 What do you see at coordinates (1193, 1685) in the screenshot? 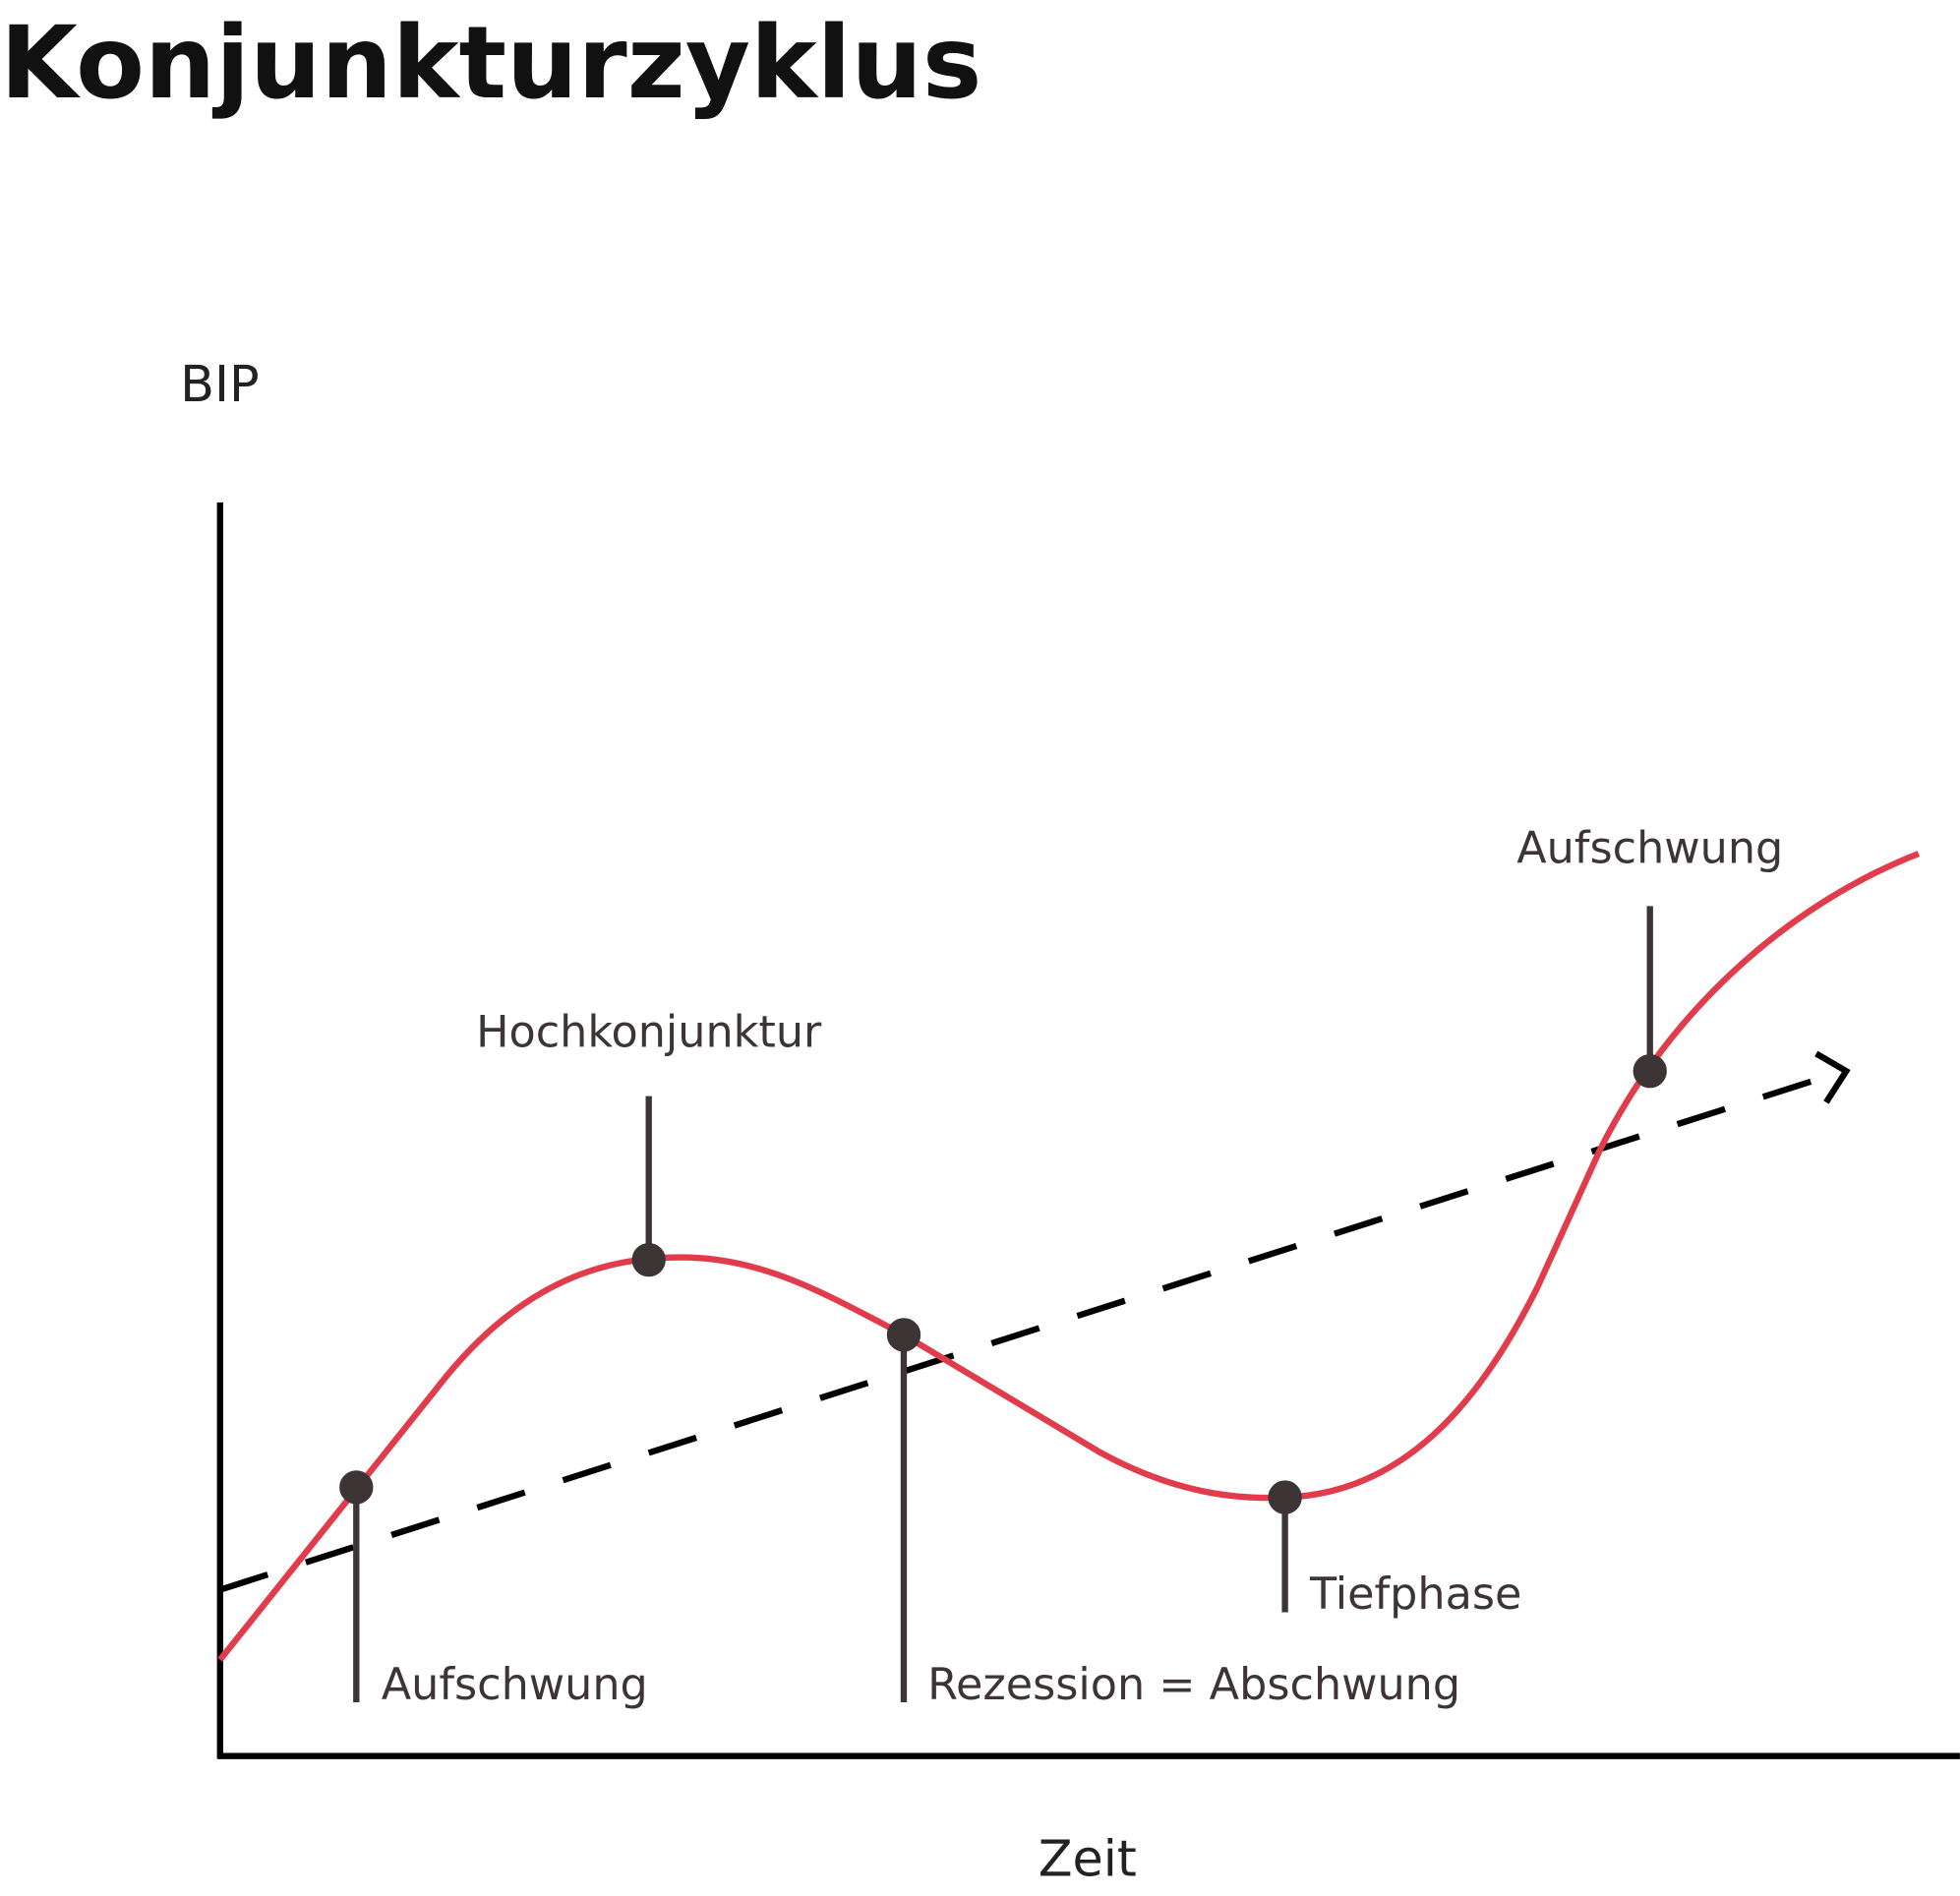
I see `phase-label: Rezession = Abschwung` at bounding box center [1193, 1685].